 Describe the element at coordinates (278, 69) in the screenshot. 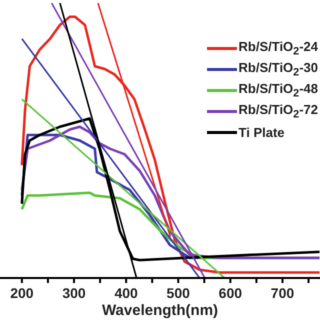

I see `legend-label: Rb/S/TiO$_{2}$-30` at that location.